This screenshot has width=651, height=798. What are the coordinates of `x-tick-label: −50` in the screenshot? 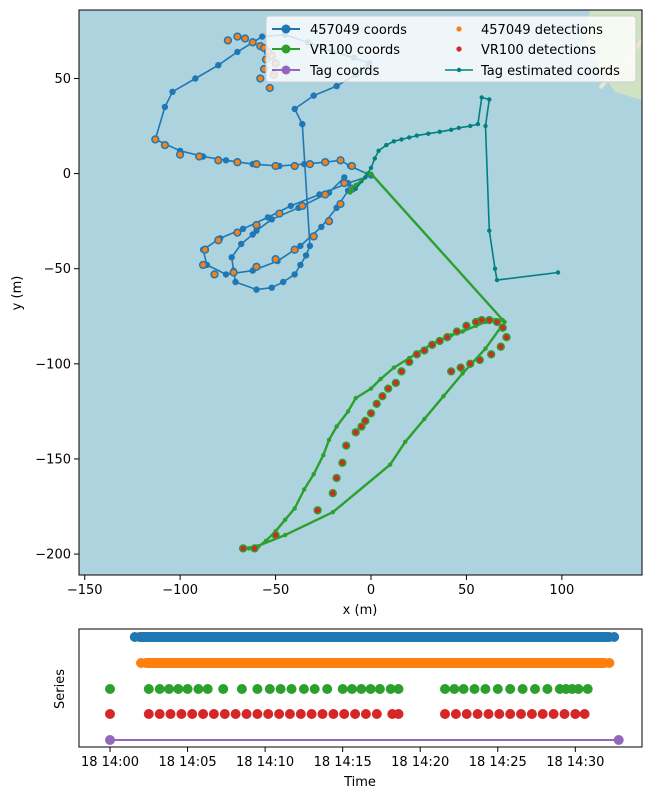 It's located at (275, 590).